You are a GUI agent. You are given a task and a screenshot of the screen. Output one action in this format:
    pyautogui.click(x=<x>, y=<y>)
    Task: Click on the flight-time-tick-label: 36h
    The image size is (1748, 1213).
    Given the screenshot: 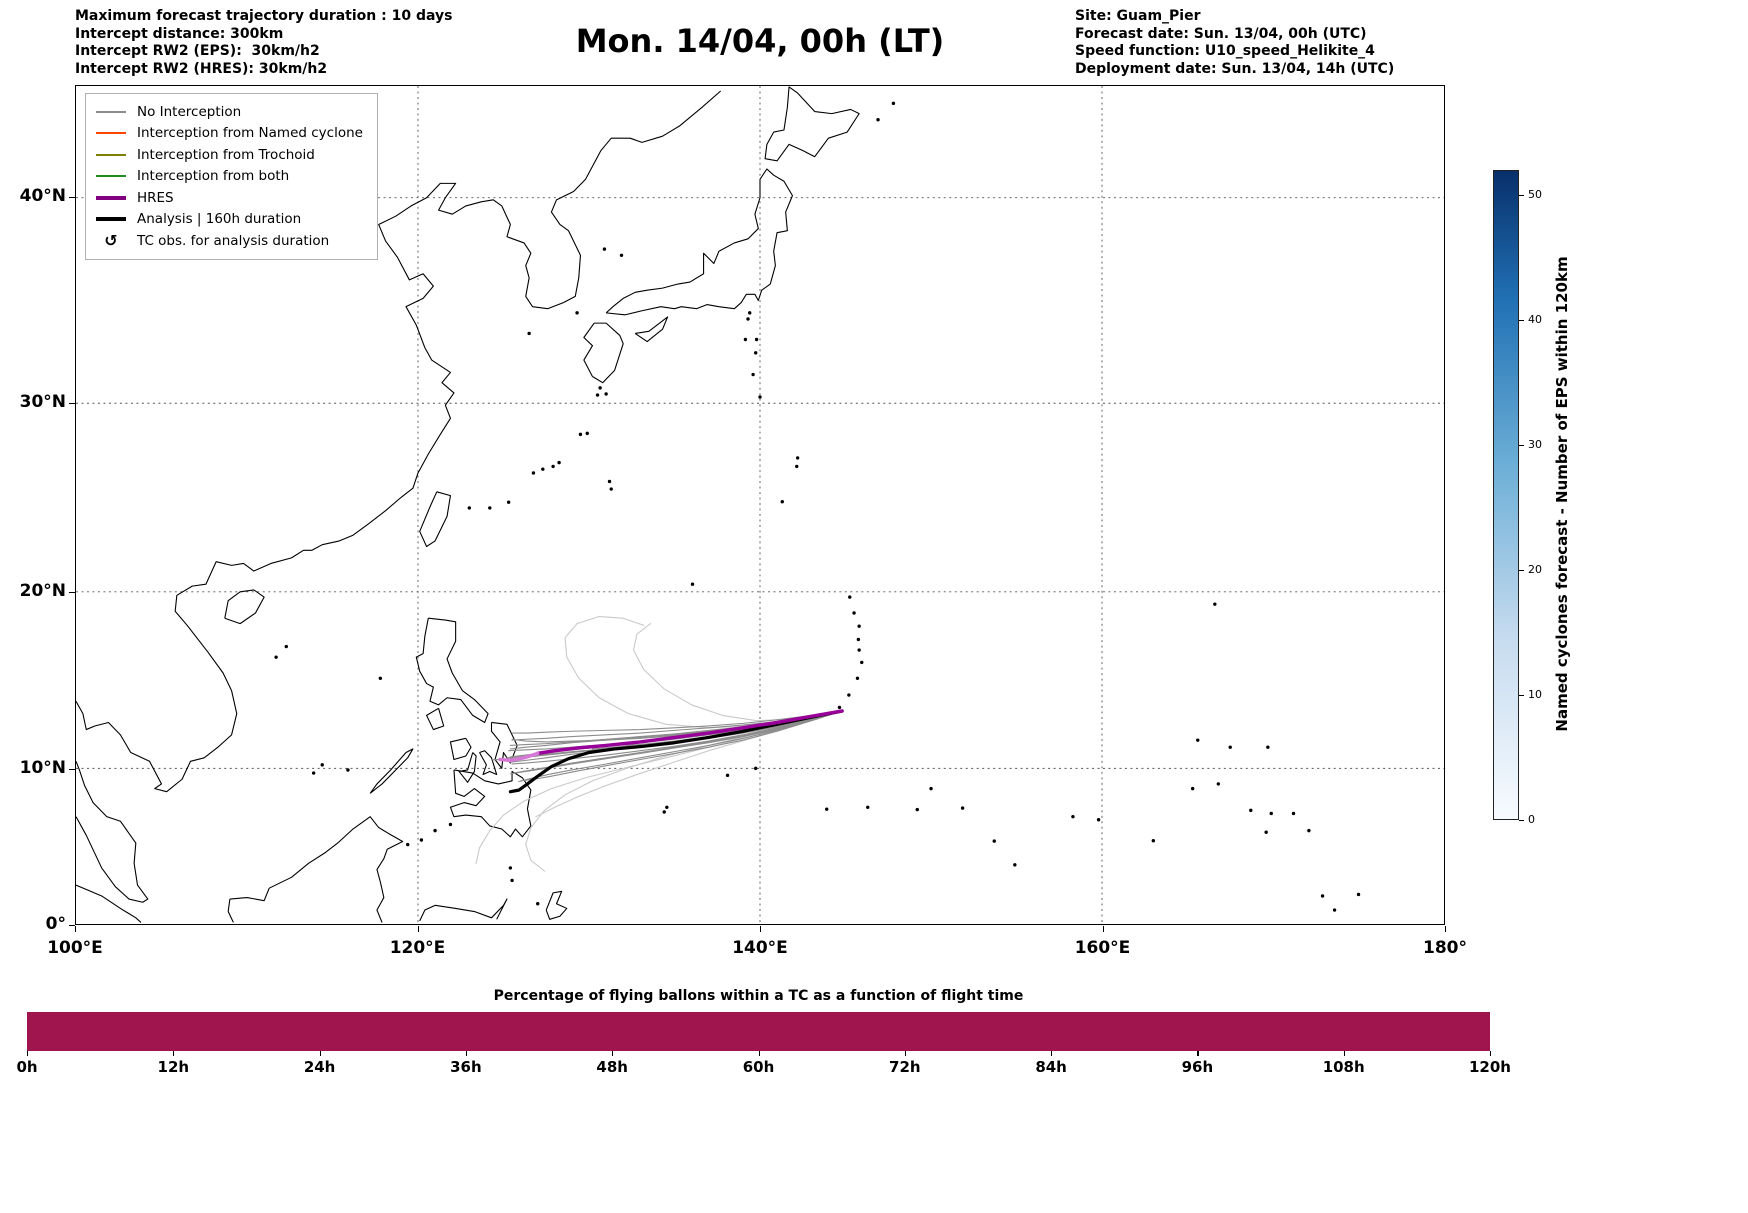 What is the action you would take?
    pyautogui.click(x=466, y=1067)
    